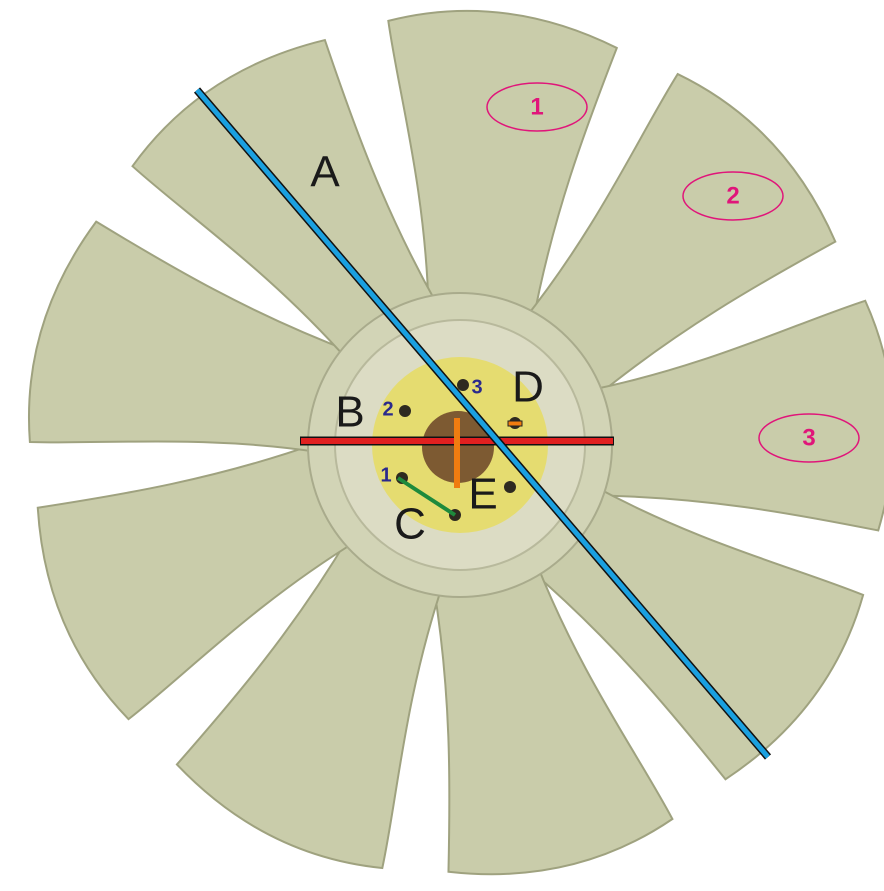 Image resolution: width=884 pixels, height=891 pixels. What do you see at coordinates (528, 387) in the screenshot?
I see `dimension-label: D` at bounding box center [528, 387].